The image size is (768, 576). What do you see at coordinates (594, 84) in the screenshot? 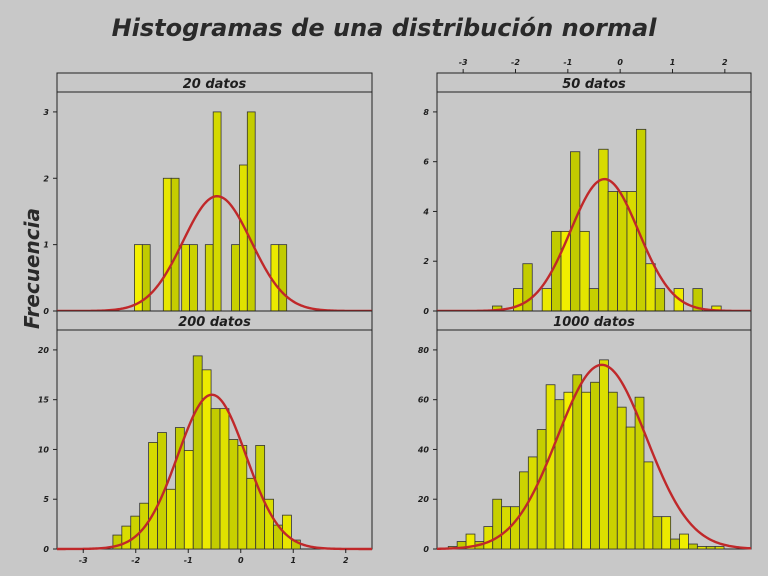
I see `panel-title: 50 datos` at bounding box center [594, 84].